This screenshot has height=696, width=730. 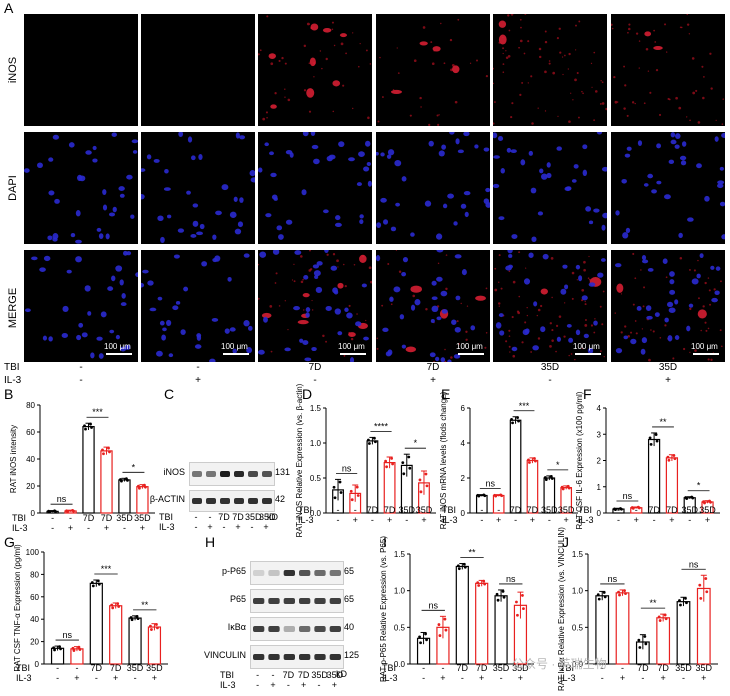 What do you see at coordinates (233, 571) in the screenshot?
I see `blot-band-label: p-P65` at bounding box center [233, 571].